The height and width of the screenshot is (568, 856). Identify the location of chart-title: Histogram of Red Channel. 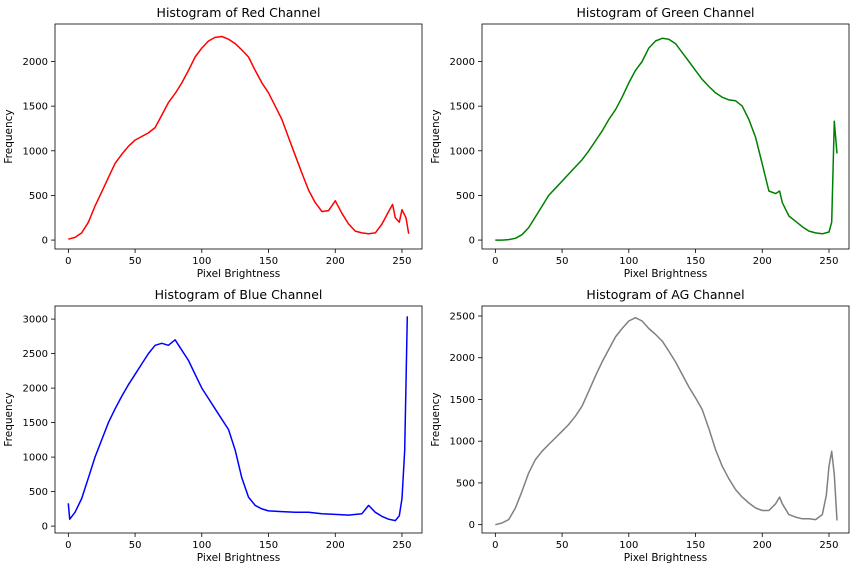
(239, 12).